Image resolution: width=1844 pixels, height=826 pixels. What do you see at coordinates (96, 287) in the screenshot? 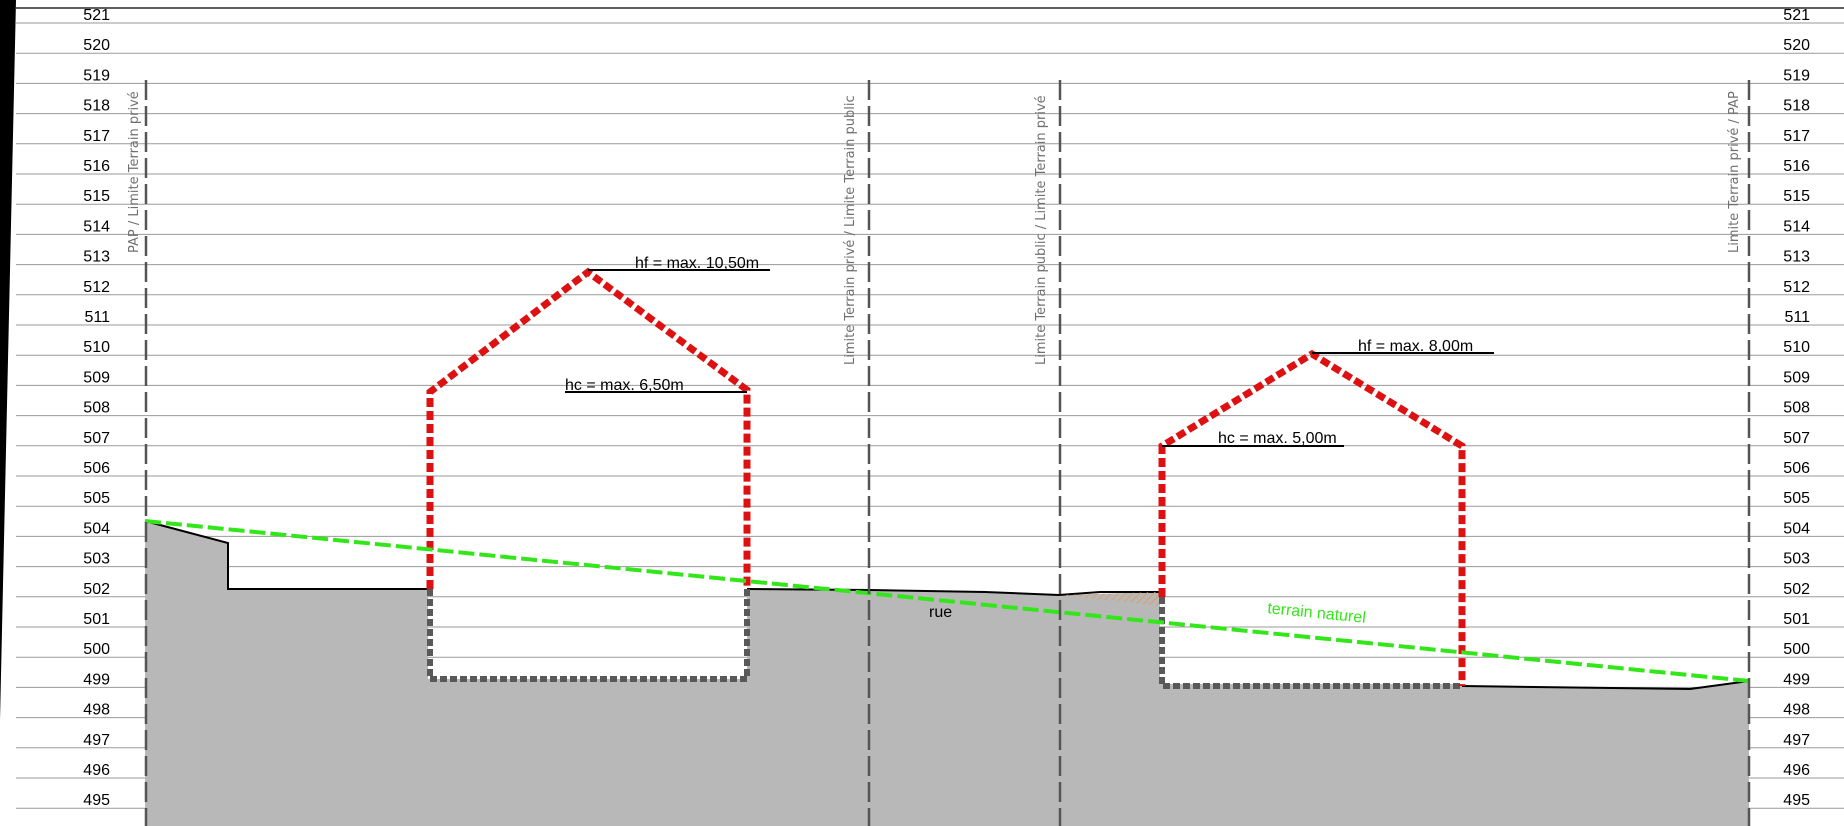
I see `elevation-label-left: 512` at bounding box center [96, 287].